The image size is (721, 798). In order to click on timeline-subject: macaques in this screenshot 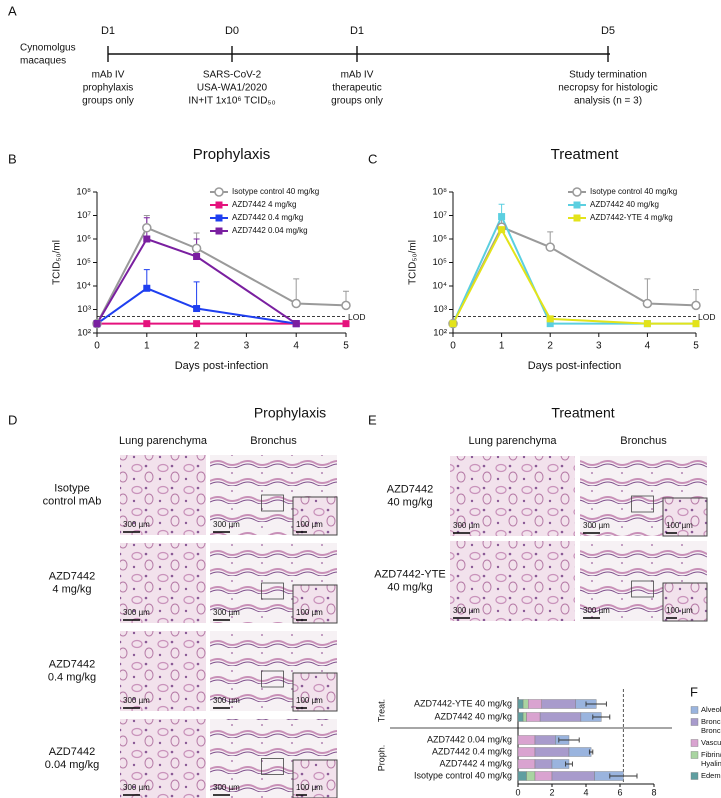, I will do `click(43, 61)`.